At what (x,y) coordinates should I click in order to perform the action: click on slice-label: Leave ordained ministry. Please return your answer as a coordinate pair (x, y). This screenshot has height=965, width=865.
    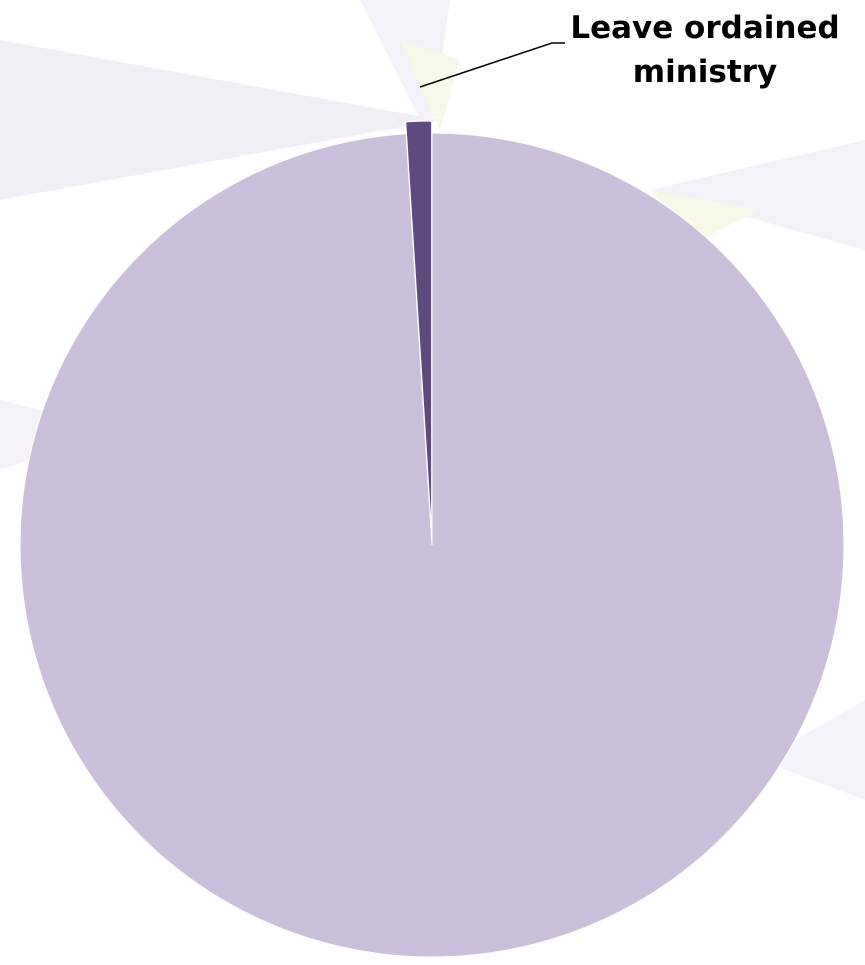
    Looking at the image, I should click on (705, 50).